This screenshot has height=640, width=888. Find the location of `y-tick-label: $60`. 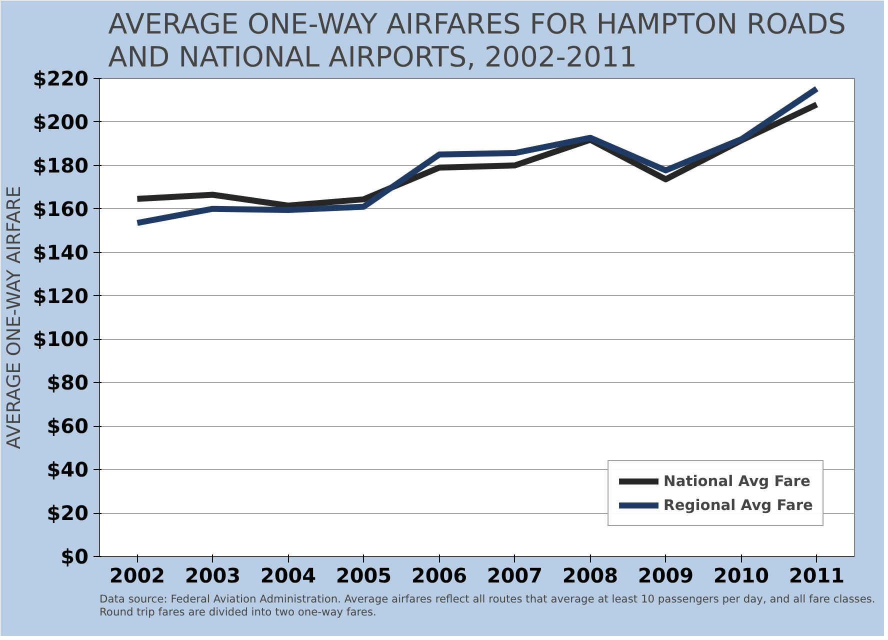

y-tick-label: $60 is located at coordinates (67, 426).